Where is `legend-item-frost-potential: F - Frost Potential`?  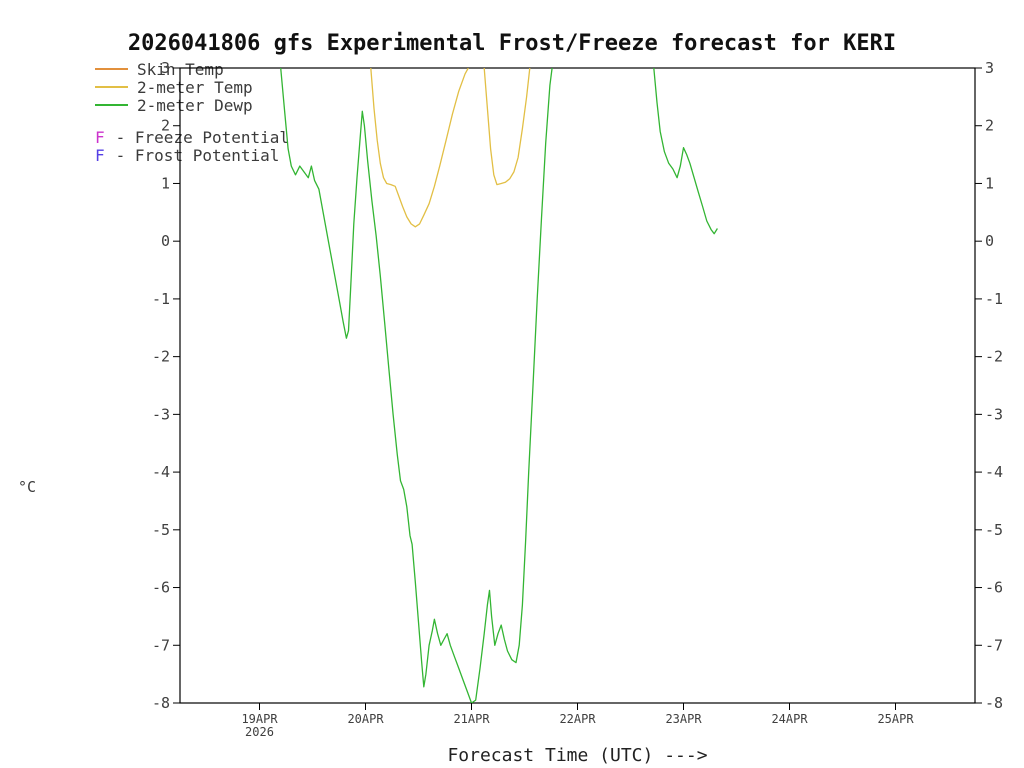
legend-item-frost-potential: F - Frost Potential is located at coordinates (192, 155).